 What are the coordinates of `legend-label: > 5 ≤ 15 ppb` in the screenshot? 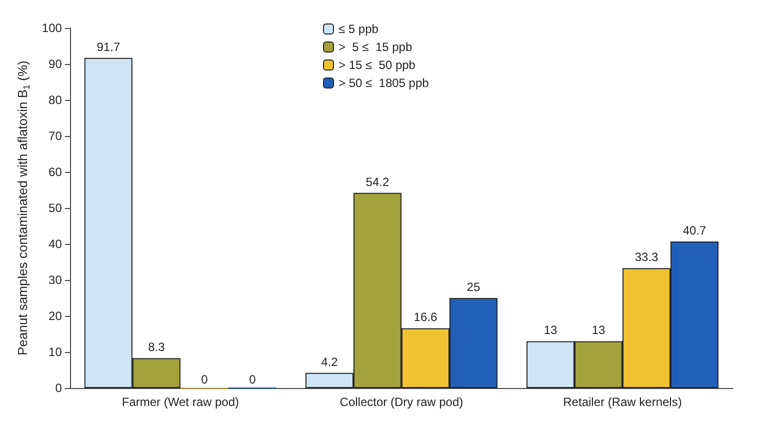 It's located at (375, 47).